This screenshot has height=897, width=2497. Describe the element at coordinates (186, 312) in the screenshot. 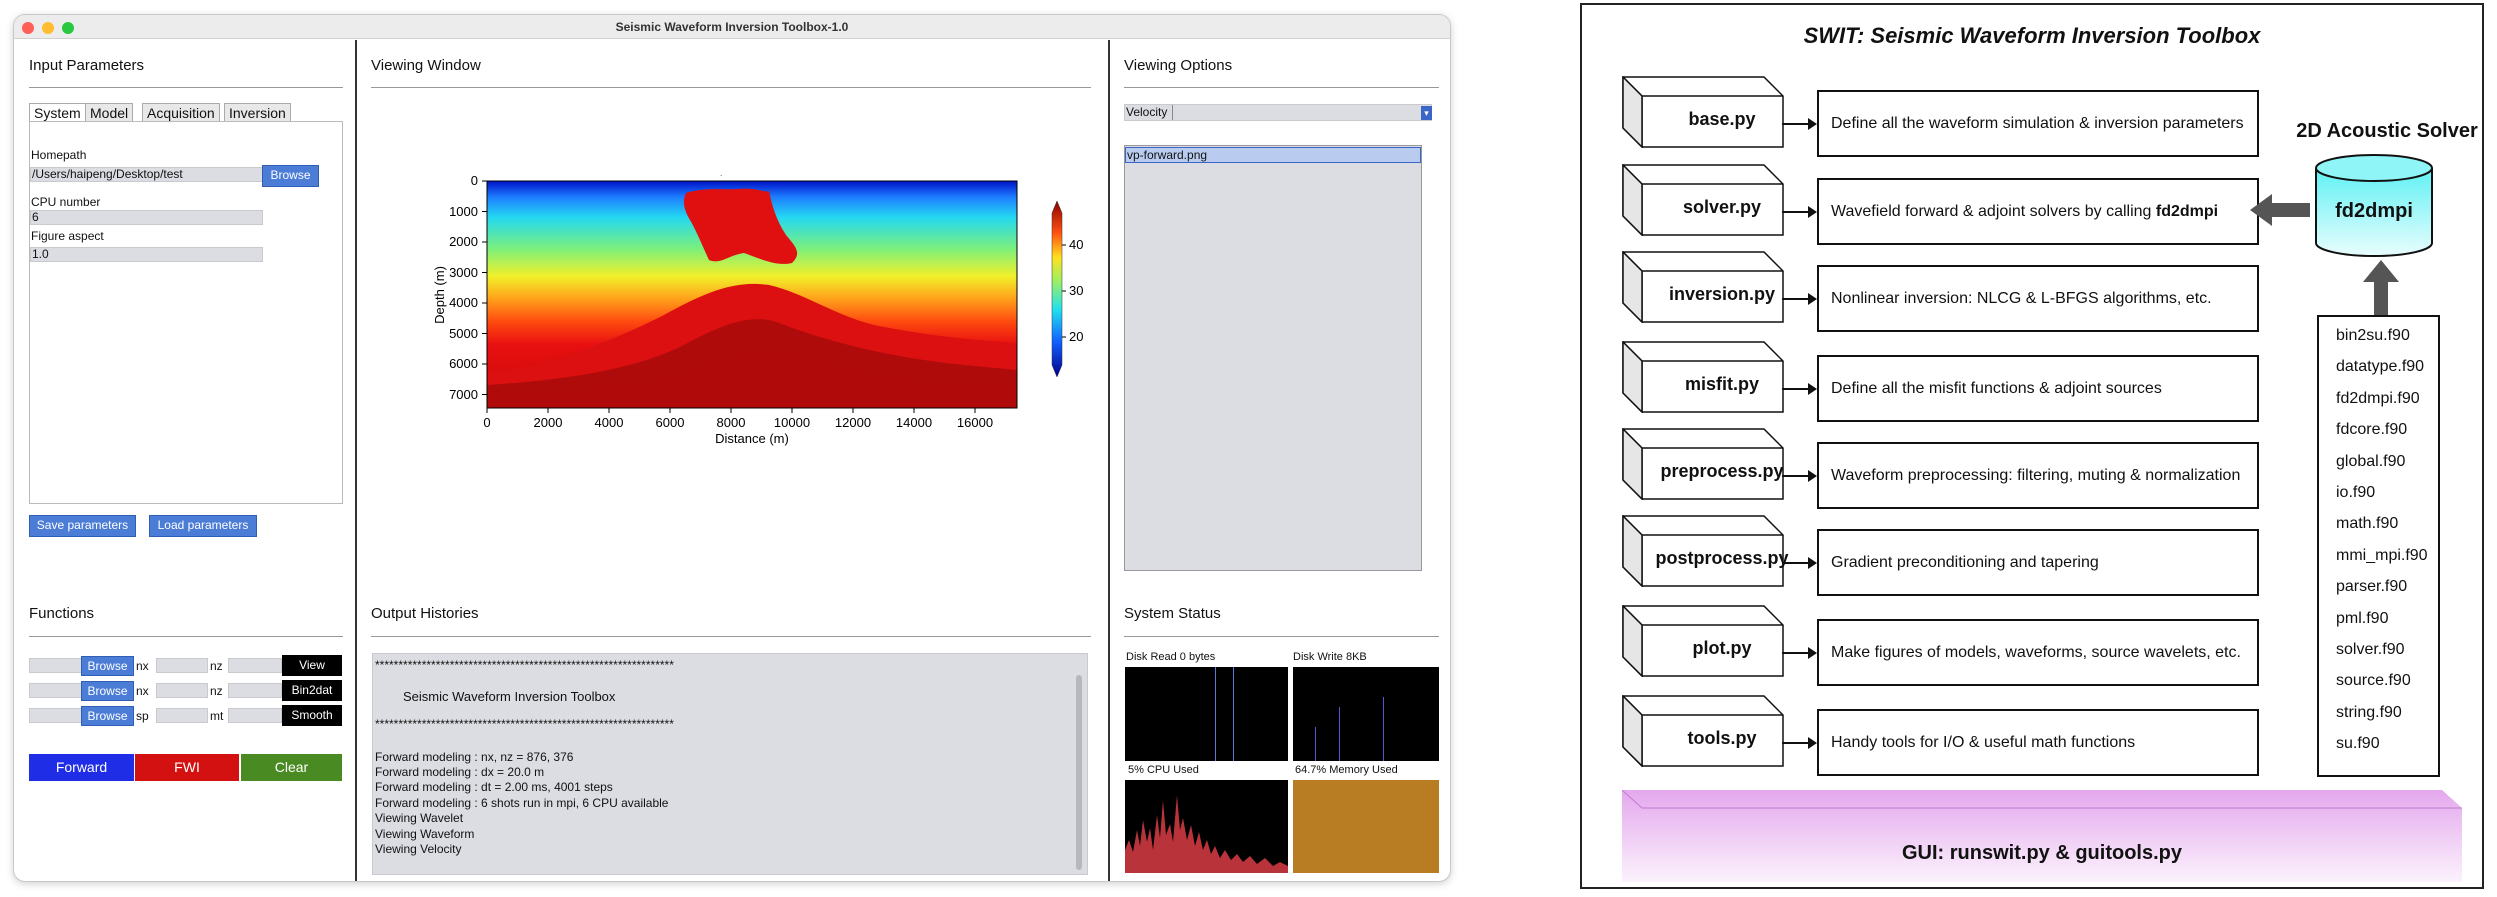

I see `tab-panel` at that location.